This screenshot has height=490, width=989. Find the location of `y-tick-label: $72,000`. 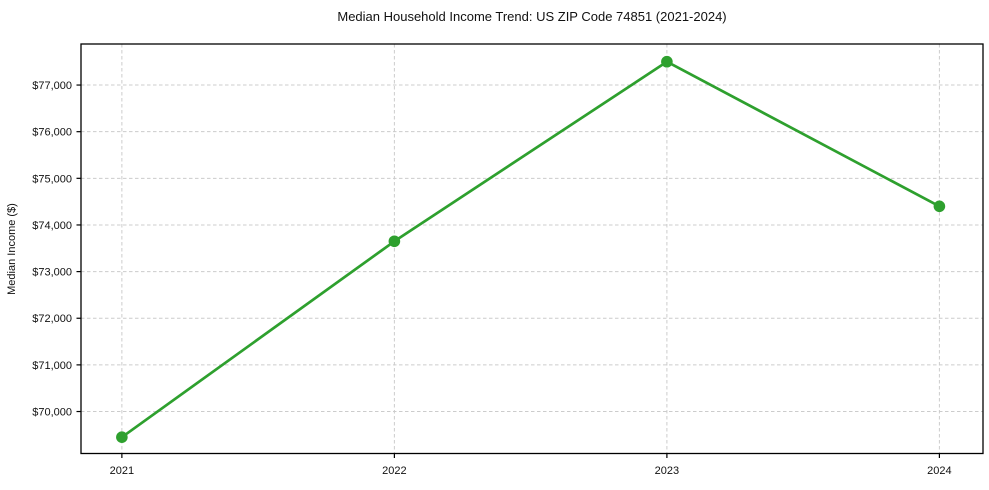

y-tick-label: $72,000 is located at coordinates (52, 319).